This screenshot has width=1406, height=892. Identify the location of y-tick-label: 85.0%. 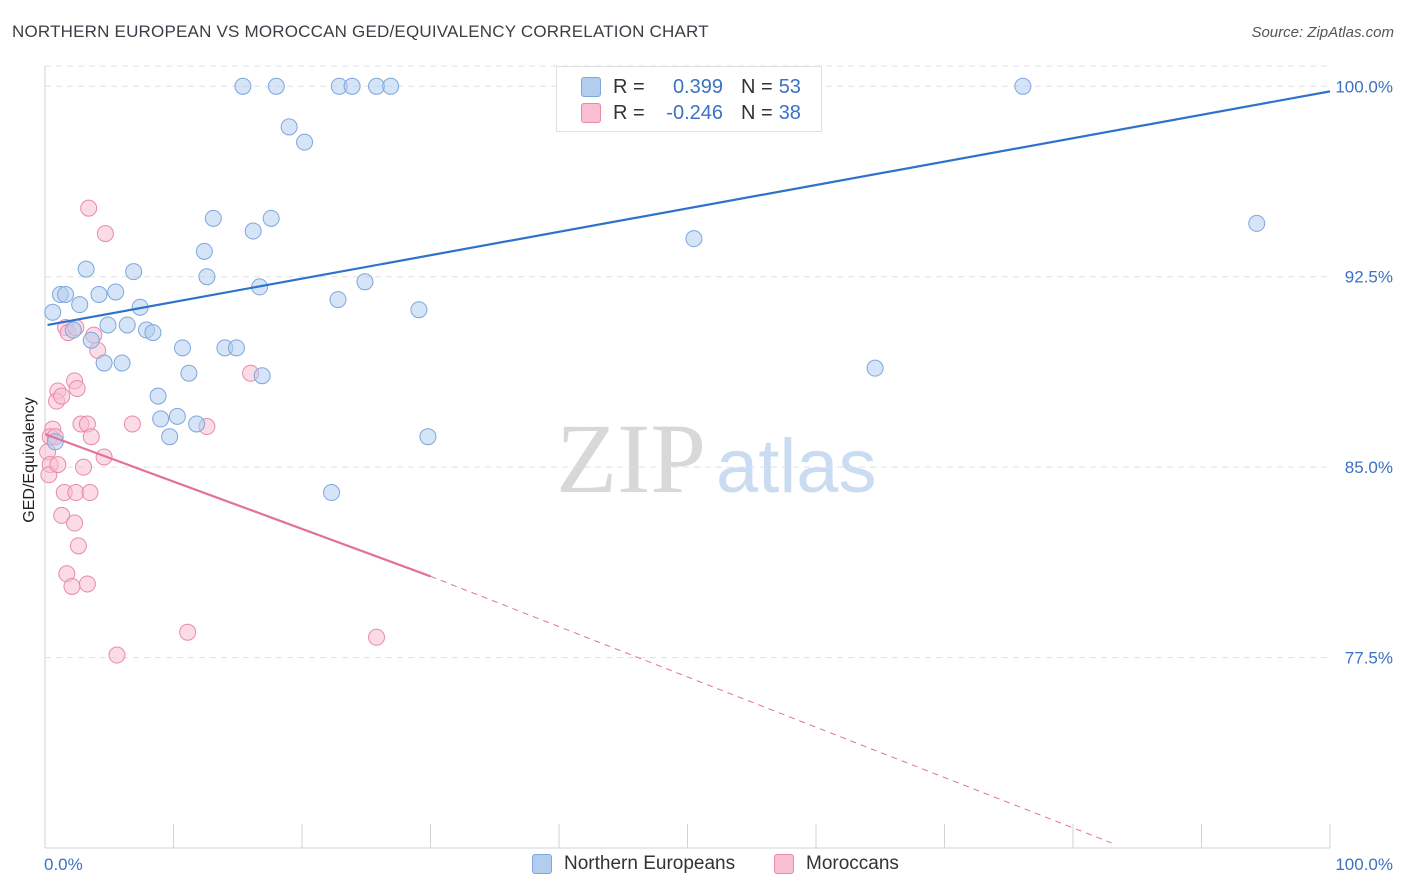
(1369, 467).